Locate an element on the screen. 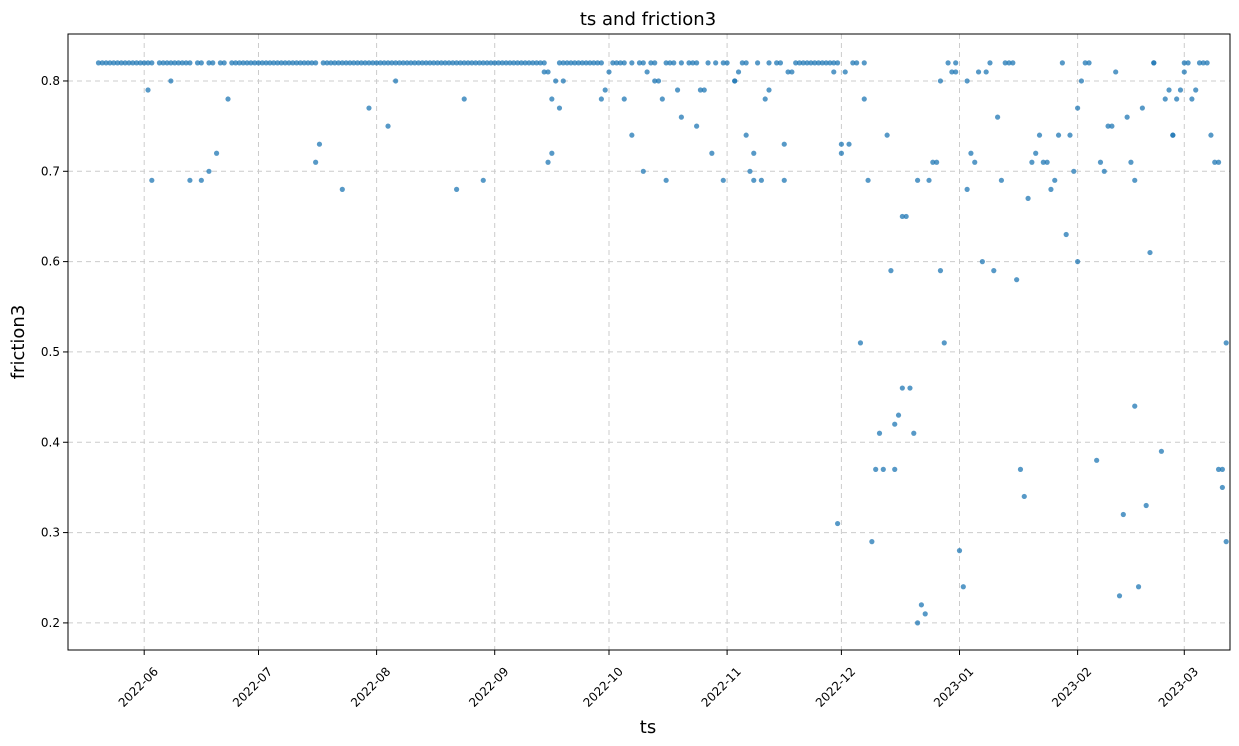 Image resolution: width=1239 pixels, height=746 pixels. y-tick-label: 0.3 is located at coordinates (50, 533).